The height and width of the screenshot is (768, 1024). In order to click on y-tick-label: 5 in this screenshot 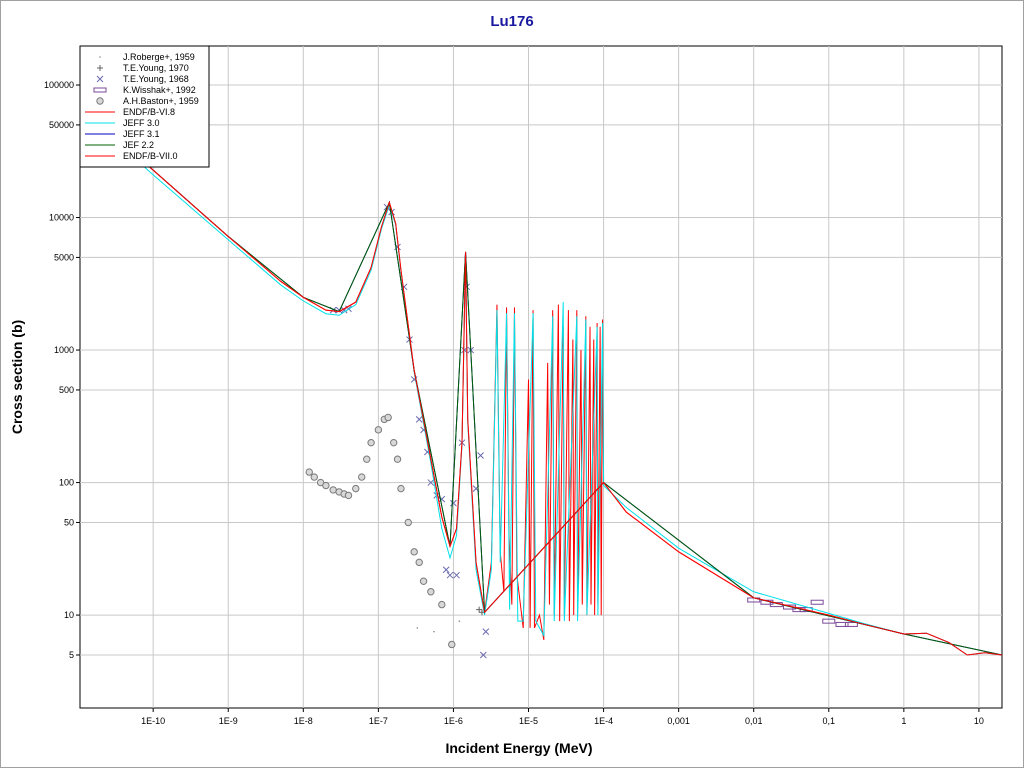, I will do `click(71, 655)`.